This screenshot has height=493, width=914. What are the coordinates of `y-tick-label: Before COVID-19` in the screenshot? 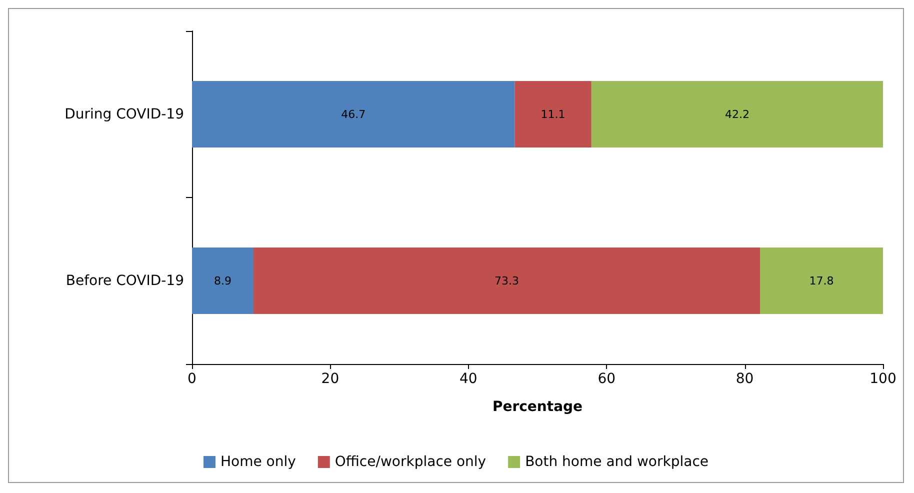 It's located at (125, 280).